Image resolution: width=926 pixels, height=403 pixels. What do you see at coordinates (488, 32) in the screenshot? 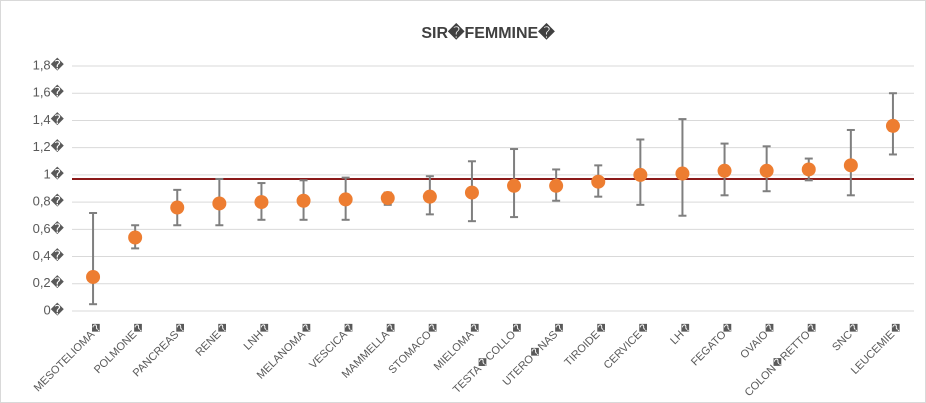
I see `chart-title: SIR�FEMMINE�` at bounding box center [488, 32].